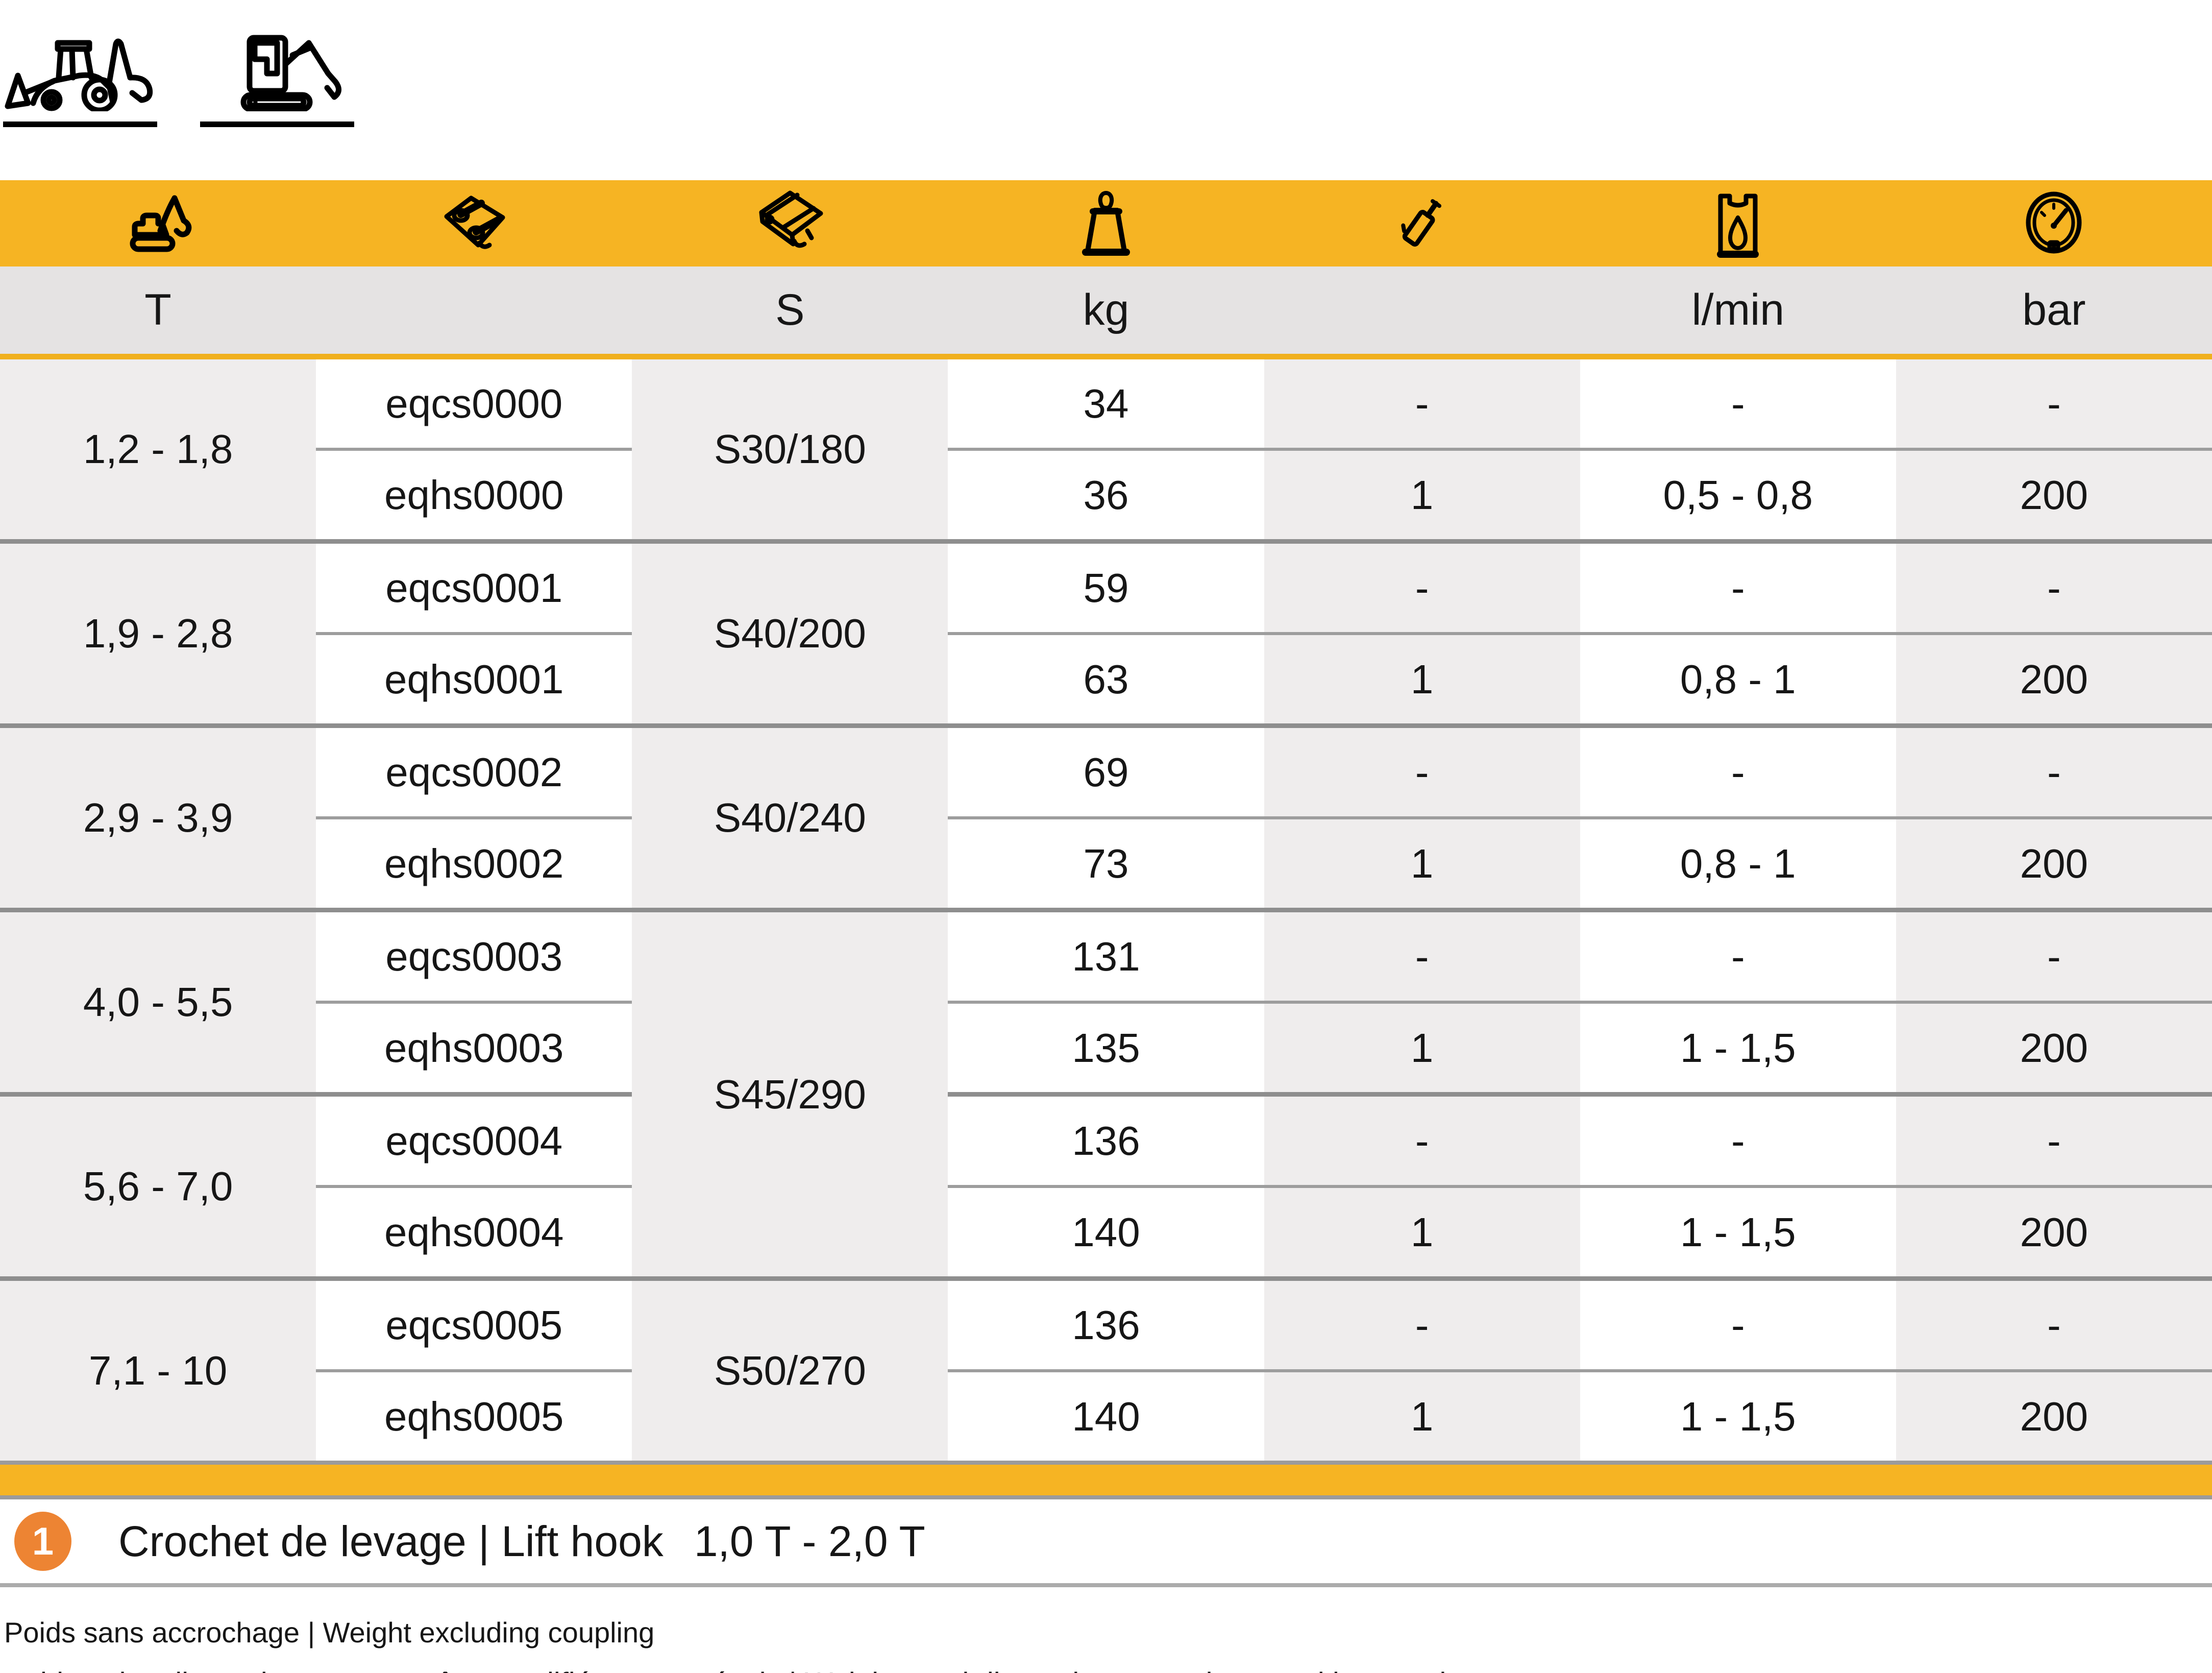  What do you see at coordinates (178, 79) in the screenshot?
I see `machine-type-tabs` at bounding box center [178, 79].